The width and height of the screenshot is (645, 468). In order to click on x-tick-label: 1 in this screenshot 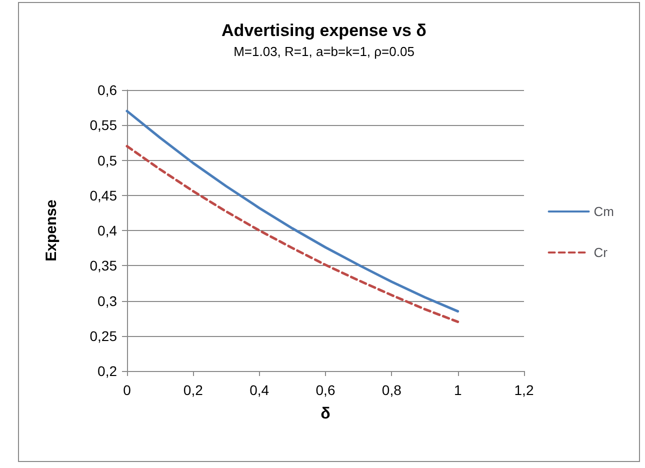, I will do `click(458, 390)`.